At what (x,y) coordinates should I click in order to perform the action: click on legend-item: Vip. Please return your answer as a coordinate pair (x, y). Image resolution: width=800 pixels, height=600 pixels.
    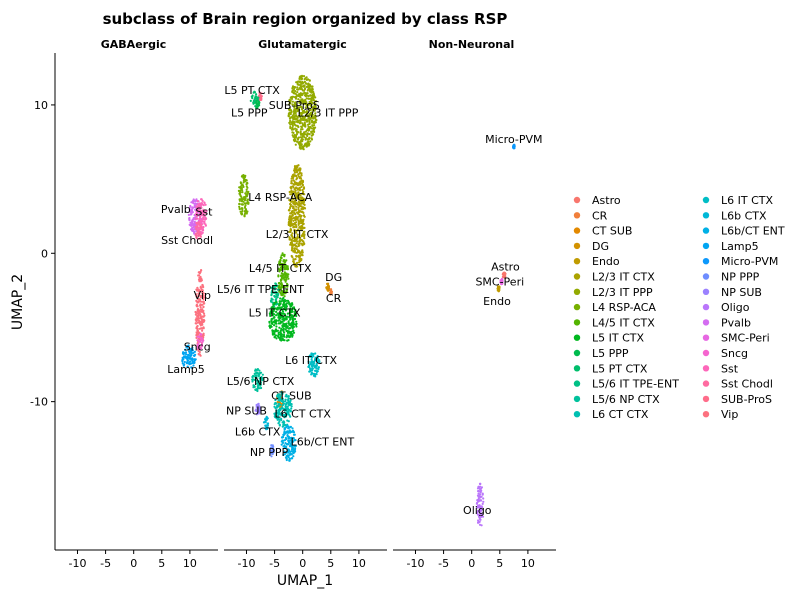
    Looking at the image, I should click on (720, 414).